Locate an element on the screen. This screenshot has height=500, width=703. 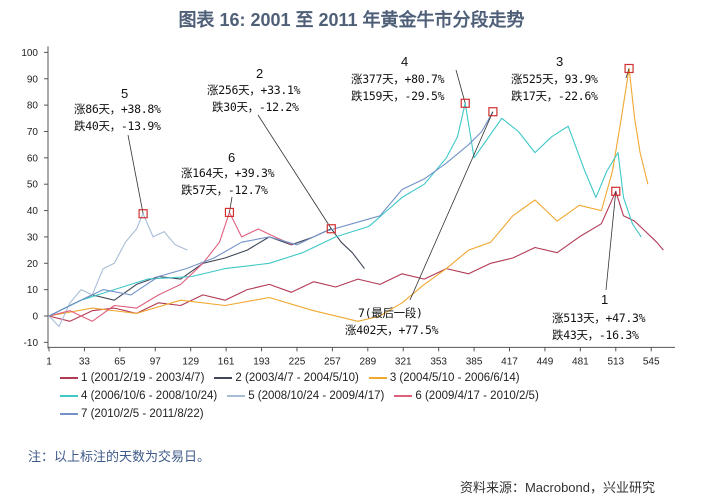
annotation-5-leader is located at coordinates (135, 174).